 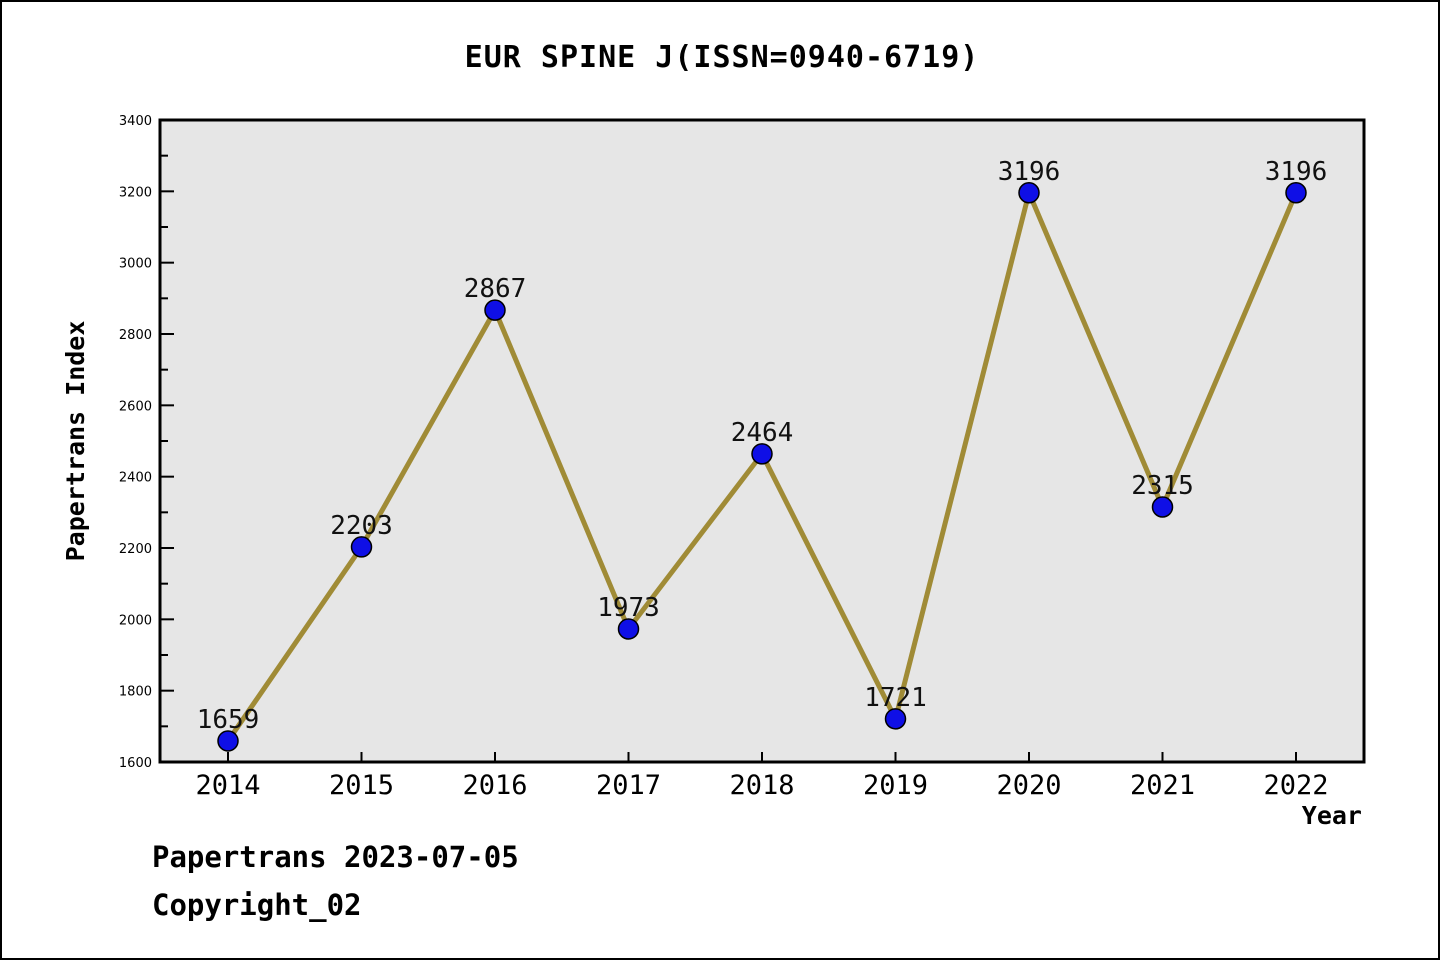 I want to click on data-point-label: 2464, so click(x=762, y=433).